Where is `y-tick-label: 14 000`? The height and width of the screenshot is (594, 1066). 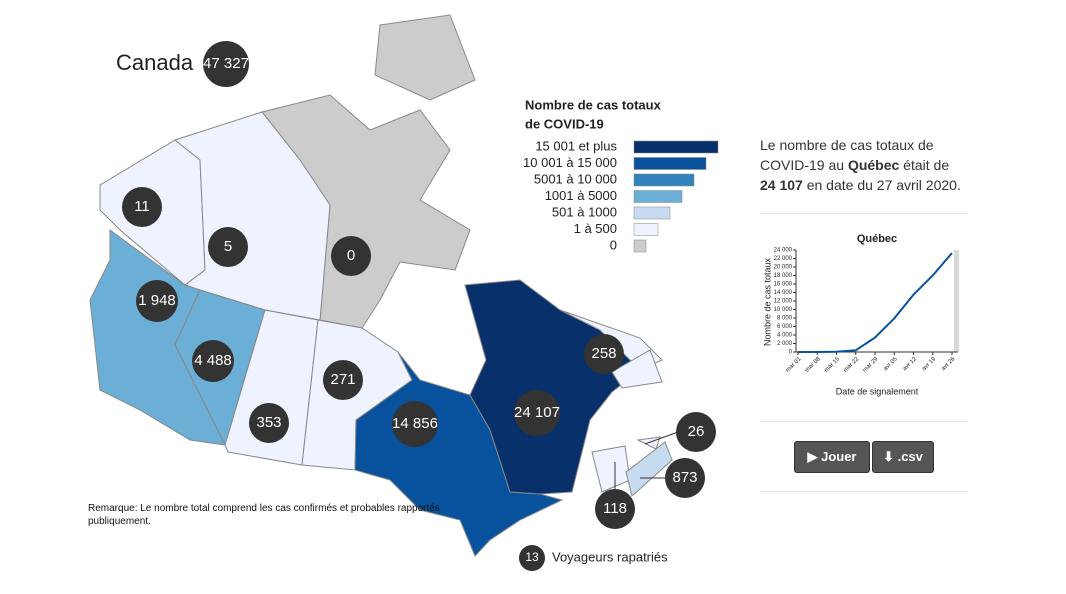 y-tick-label: 14 000 is located at coordinates (783, 293).